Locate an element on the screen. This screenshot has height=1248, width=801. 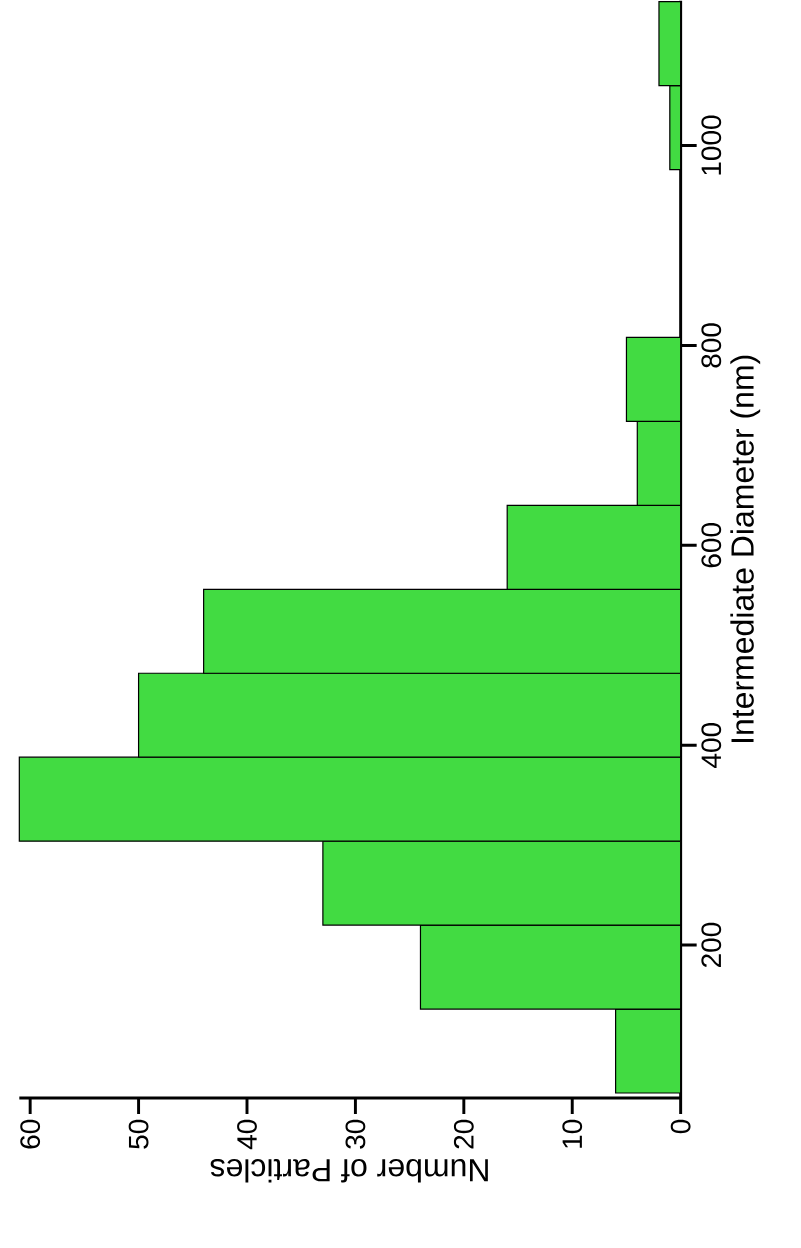
x-tick-label: 20 is located at coordinates (463, 1134).